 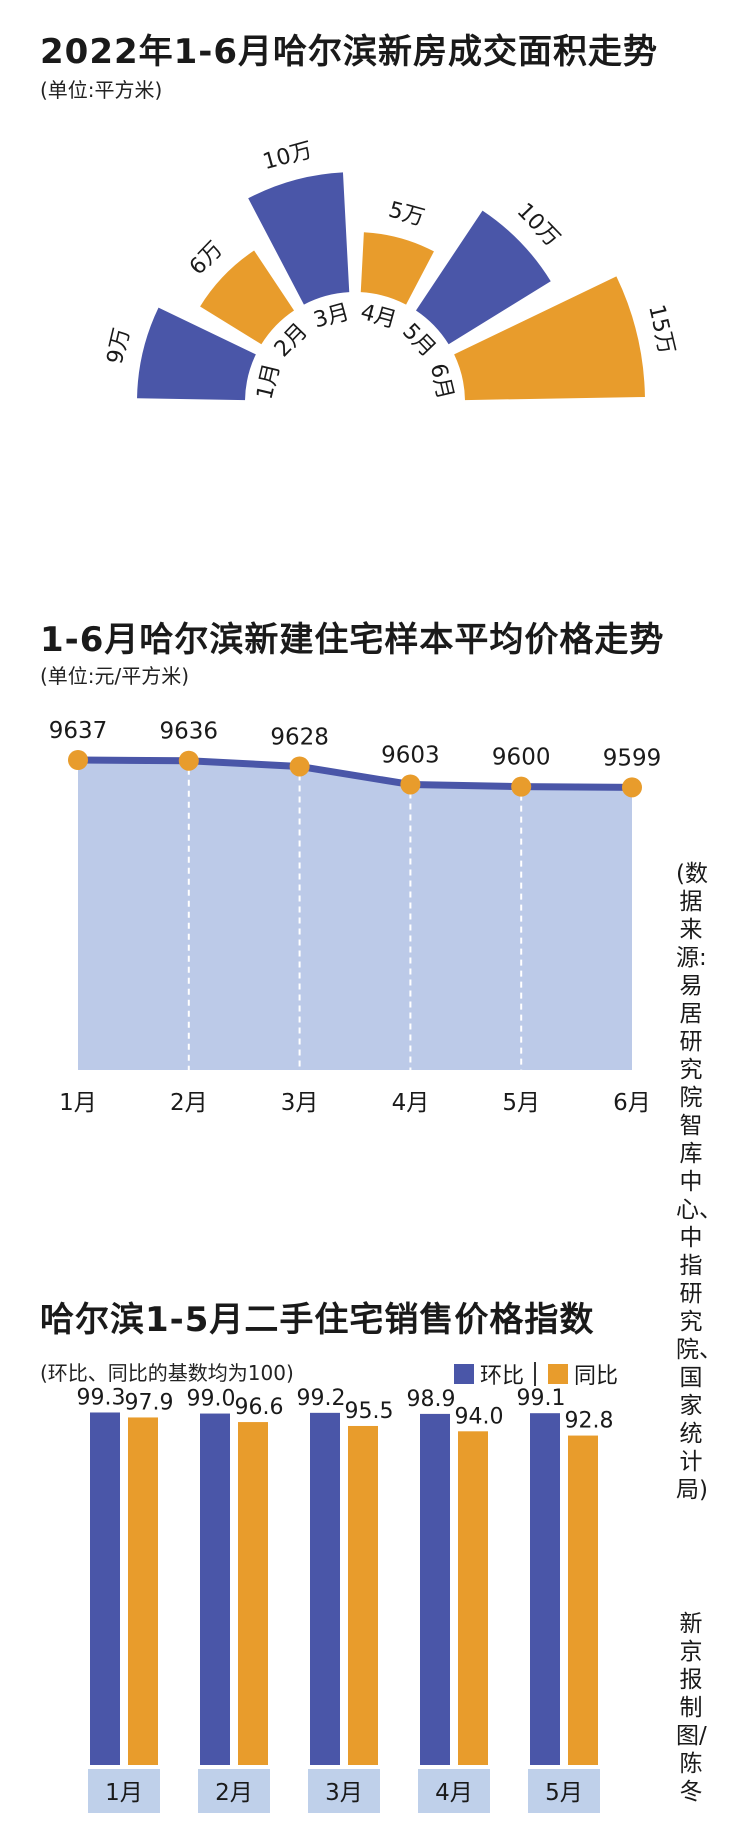 I want to click on chart3-legend: 环比 同比, so click(x=536, y=1374).